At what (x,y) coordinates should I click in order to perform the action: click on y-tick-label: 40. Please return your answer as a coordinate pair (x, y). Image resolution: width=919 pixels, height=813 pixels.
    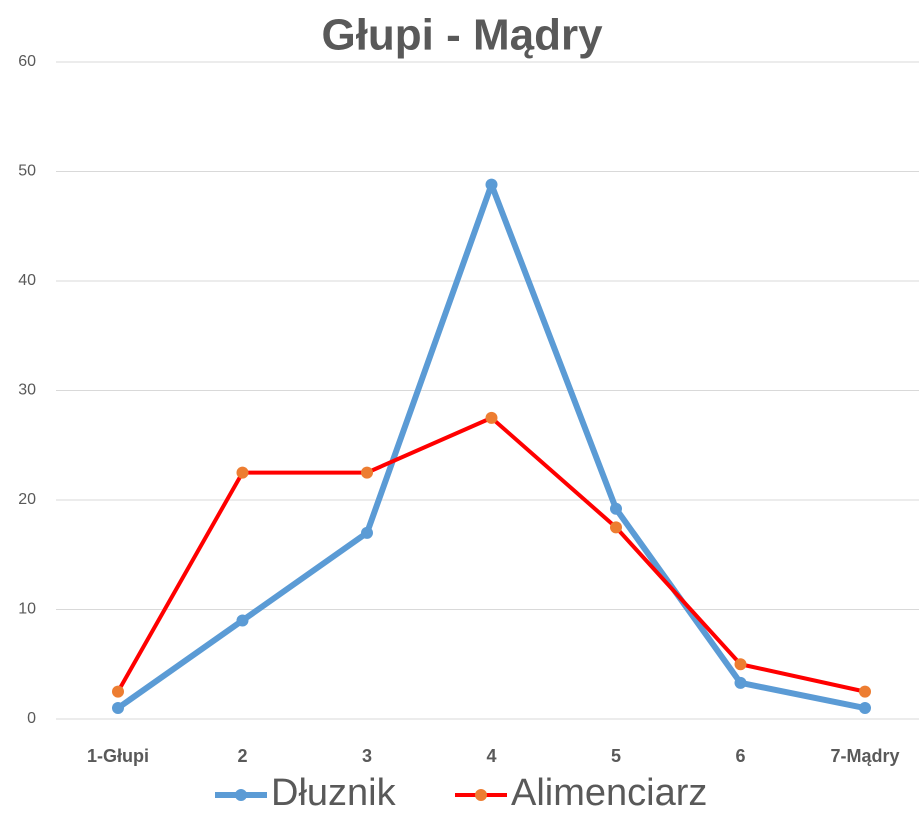
    Looking at the image, I should click on (27, 280).